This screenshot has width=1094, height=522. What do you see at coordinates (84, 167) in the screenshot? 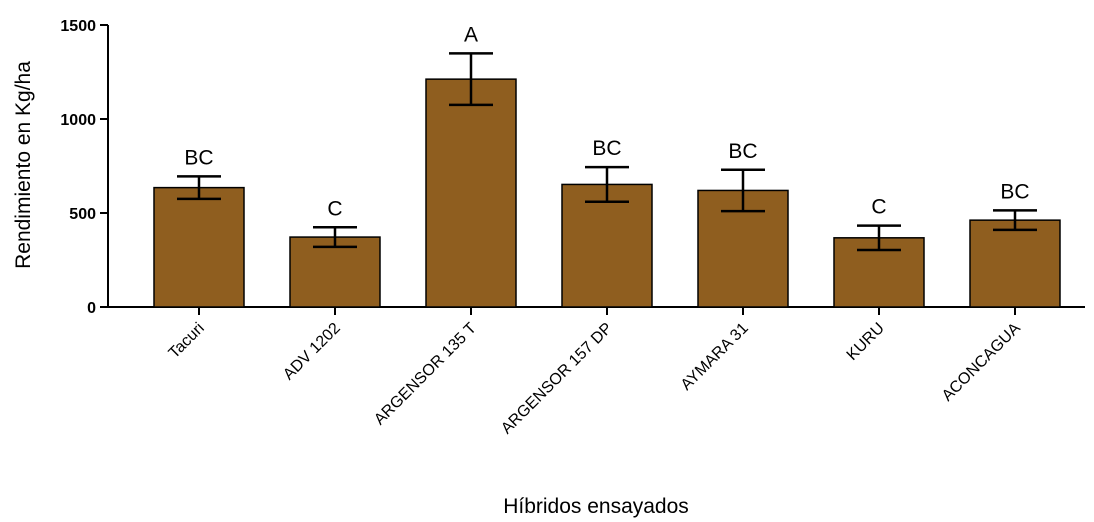
I see `y-axis: 0 500 1000 1500` at bounding box center [84, 167].